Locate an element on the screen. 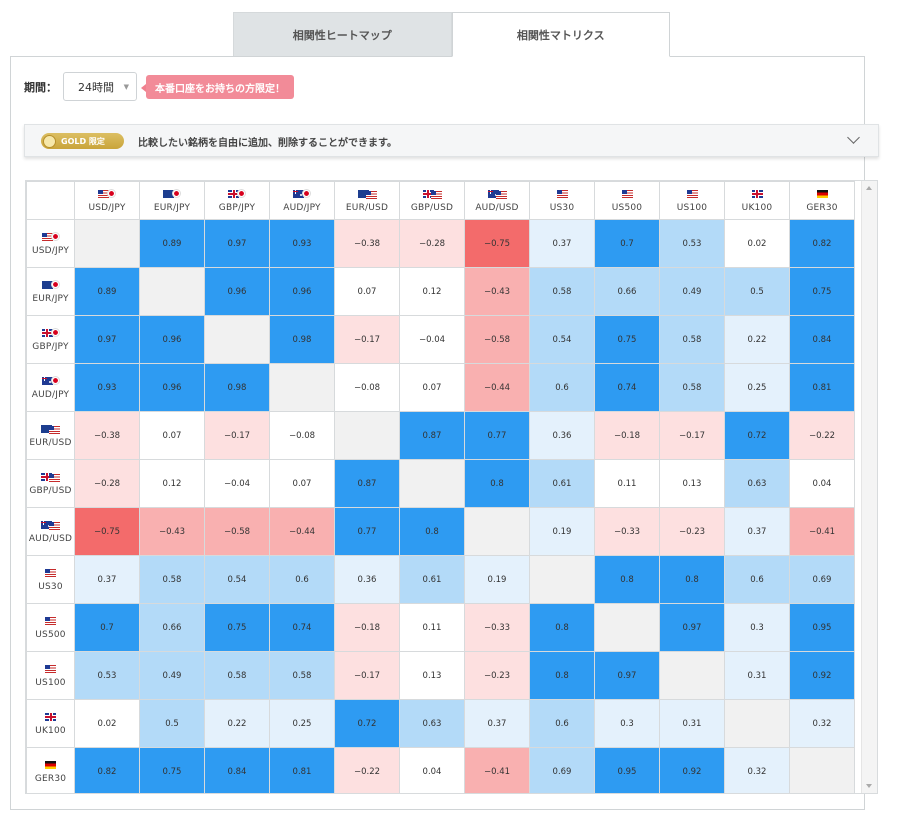 The image size is (905, 823). period-select: 24時間 ▼ is located at coordinates (100, 86).